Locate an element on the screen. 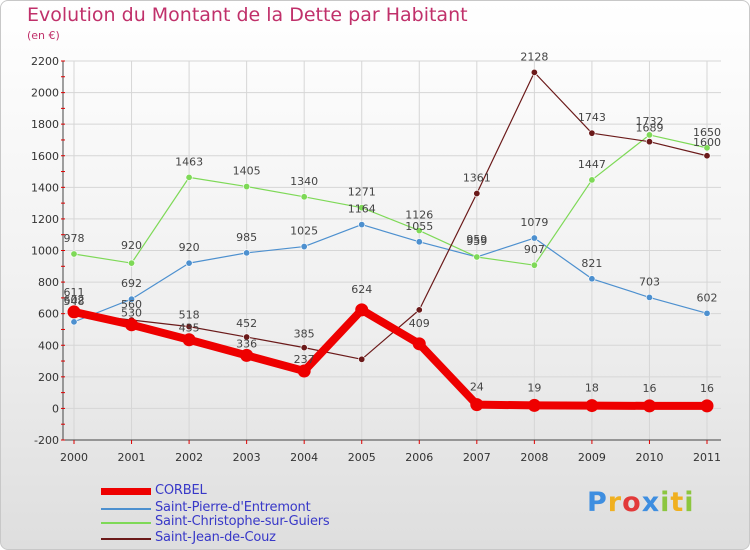 Image resolution: width=750 pixels, height=550 pixels. y-tick-label: 600 is located at coordinates (48, 314).